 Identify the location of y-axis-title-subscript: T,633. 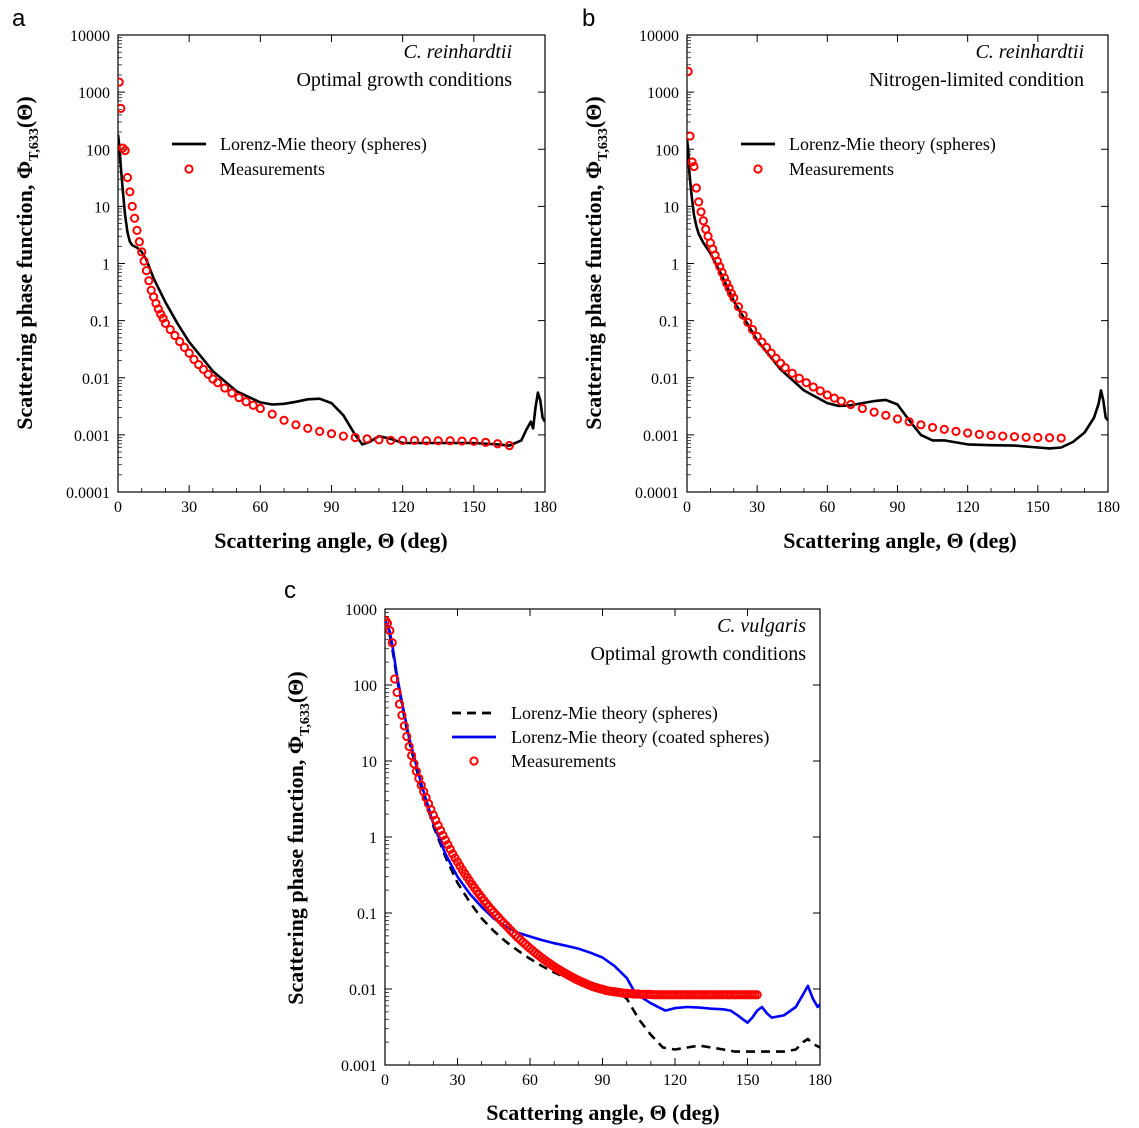
(305, 719).